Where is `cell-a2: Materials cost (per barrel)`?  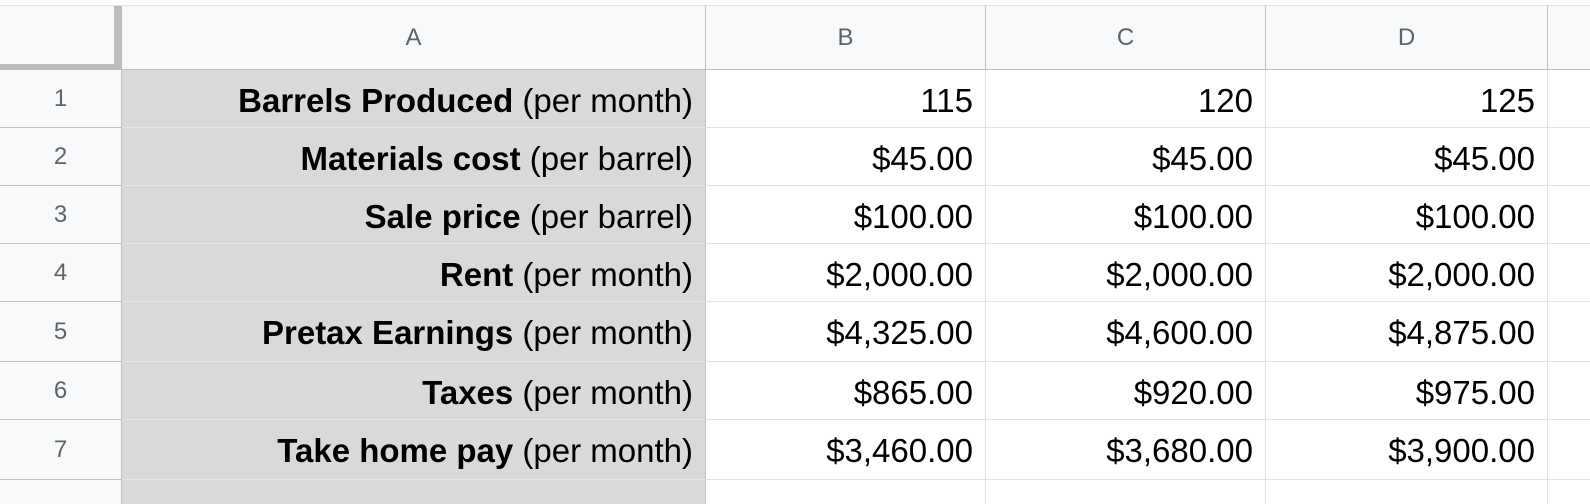 cell-a2: Materials cost (per barrel) is located at coordinates (414, 157).